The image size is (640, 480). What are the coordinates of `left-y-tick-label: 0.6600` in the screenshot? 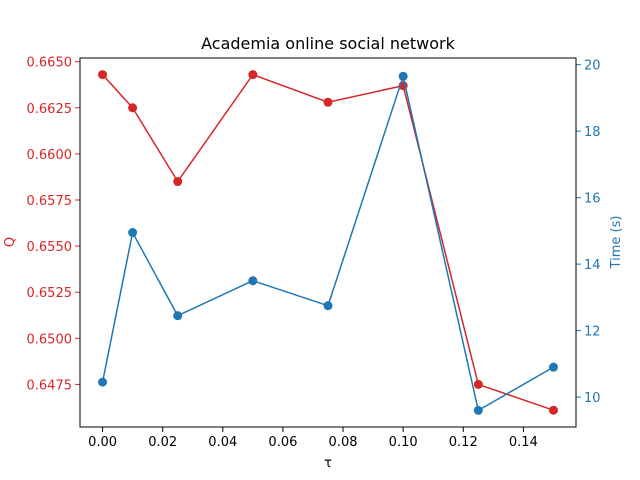 It's located at (50, 155).